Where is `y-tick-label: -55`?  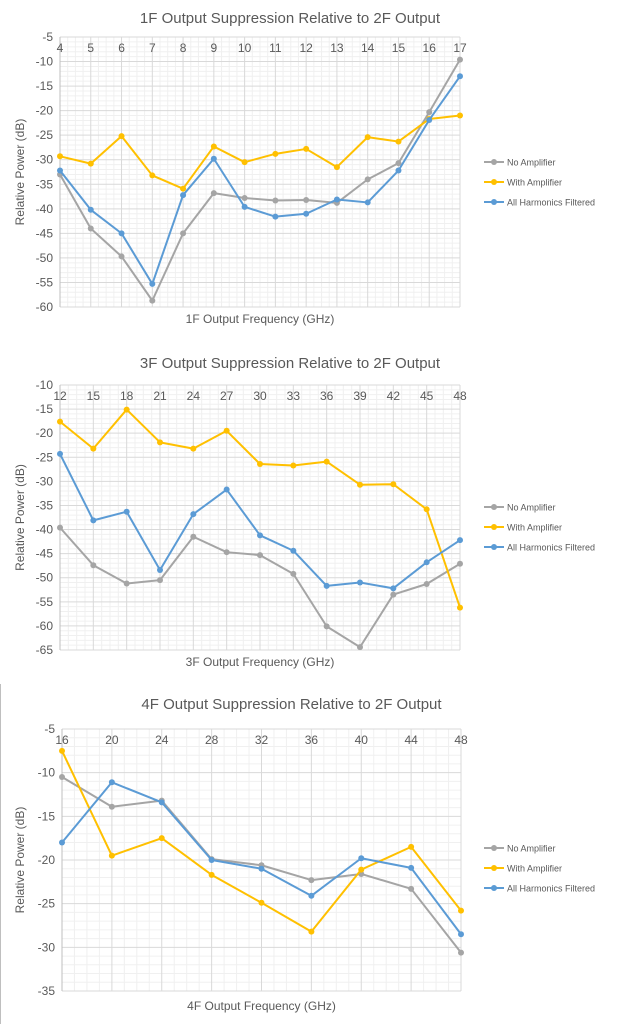 y-tick-label: -55 is located at coordinates (45, 282).